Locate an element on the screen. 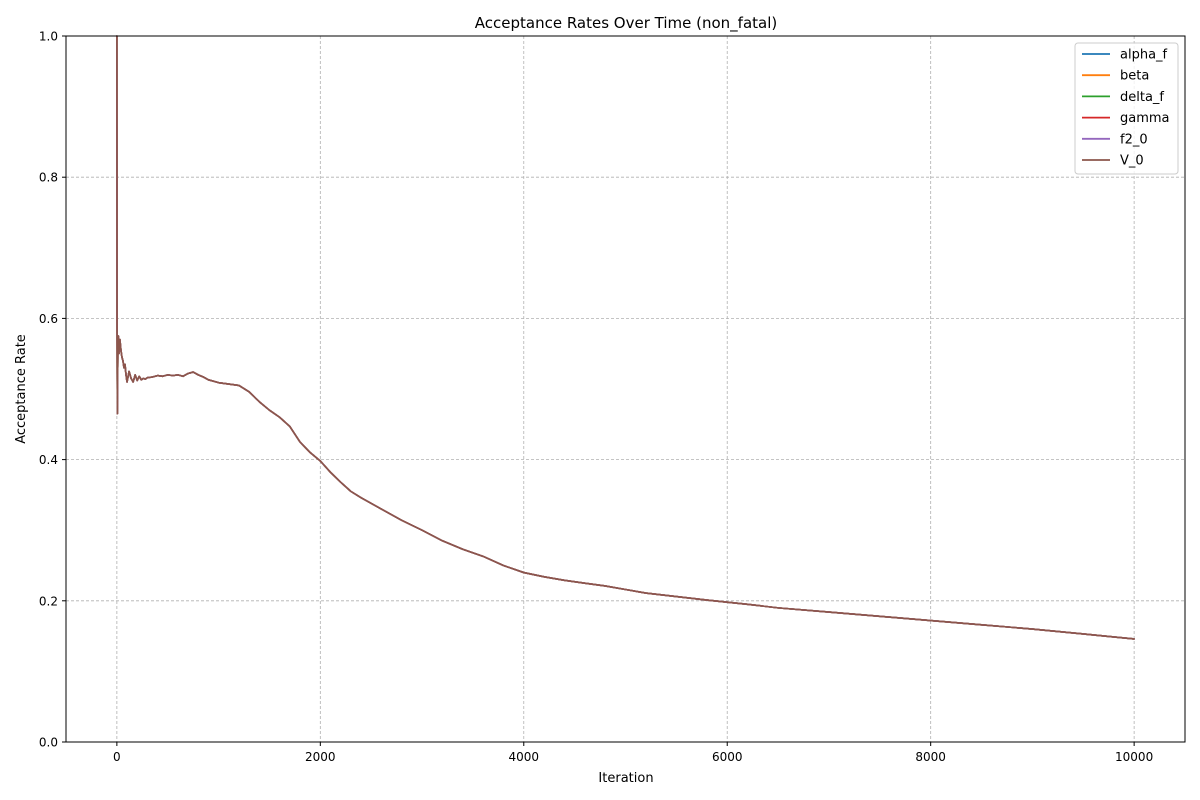 The width and height of the screenshot is (1200, 800). x-axis-label: Iteration is located at coordinates (625, 778).